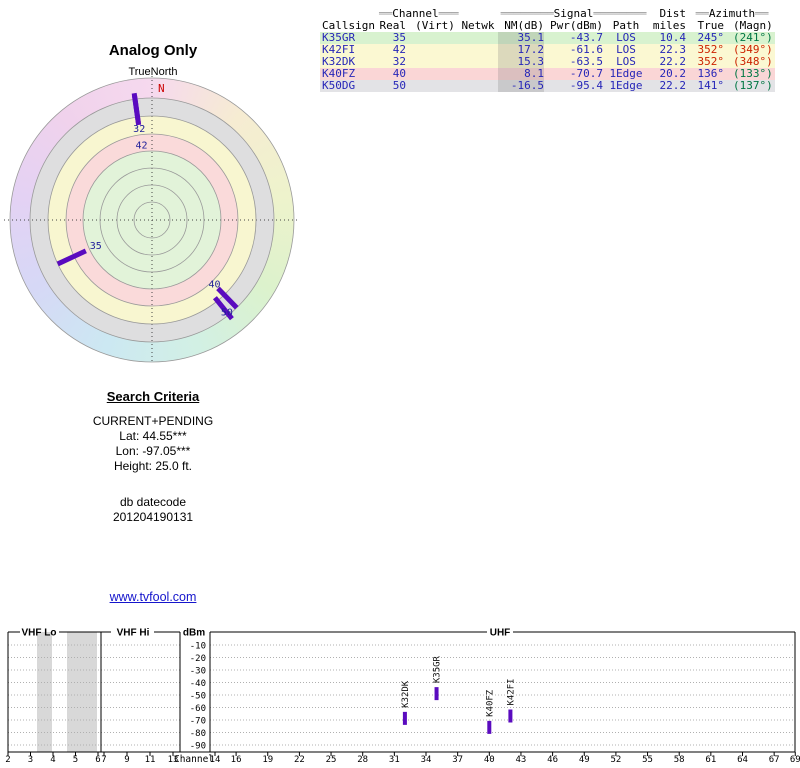 This screenshot has height=768, width=800. What do you see at coordinates (419, 13) in the screenshot?
I see `column-group-channel: ══Channel═══` at bounding box center [419, 13].